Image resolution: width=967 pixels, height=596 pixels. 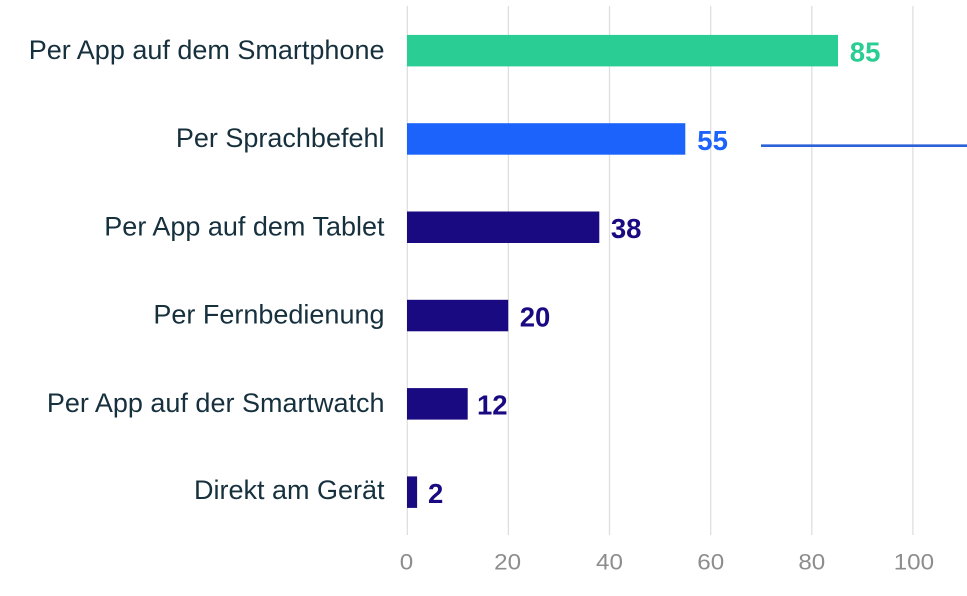 What do you see at coordinates (492, 405) in the screenshot?
I see `svg-text: 12` at bounding box center [492, 405].